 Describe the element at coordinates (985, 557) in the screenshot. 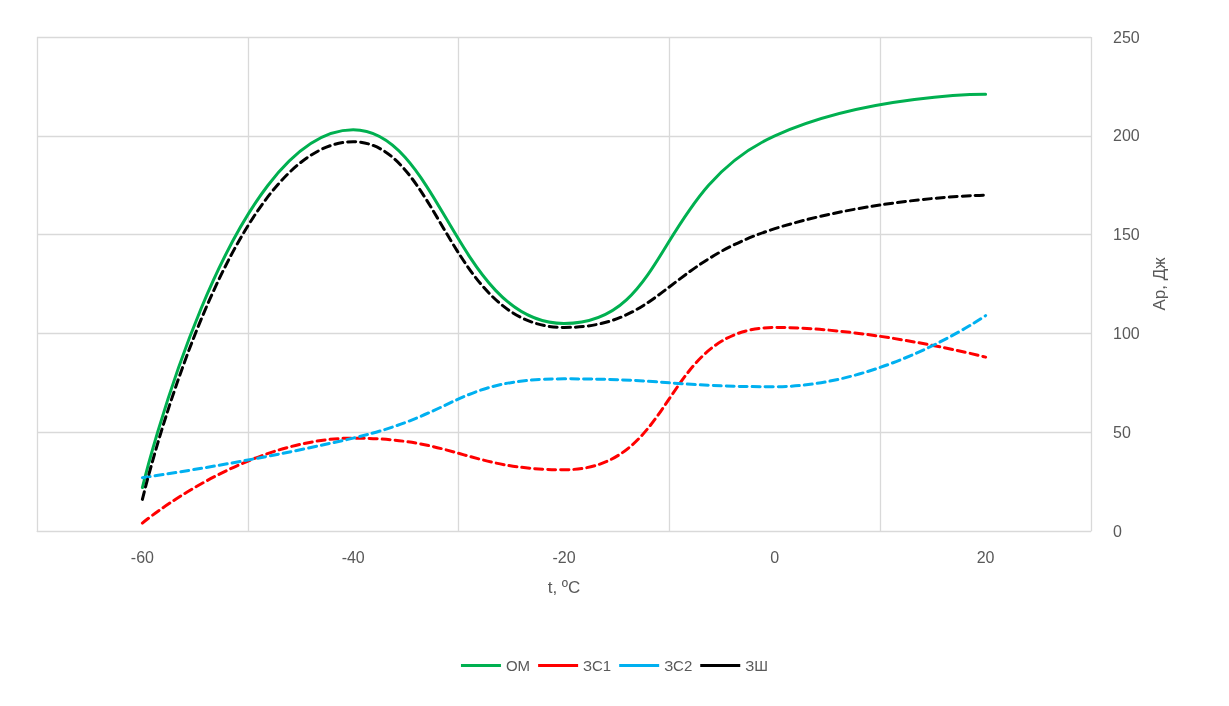

I see `x-tick-label: 20` at that location.